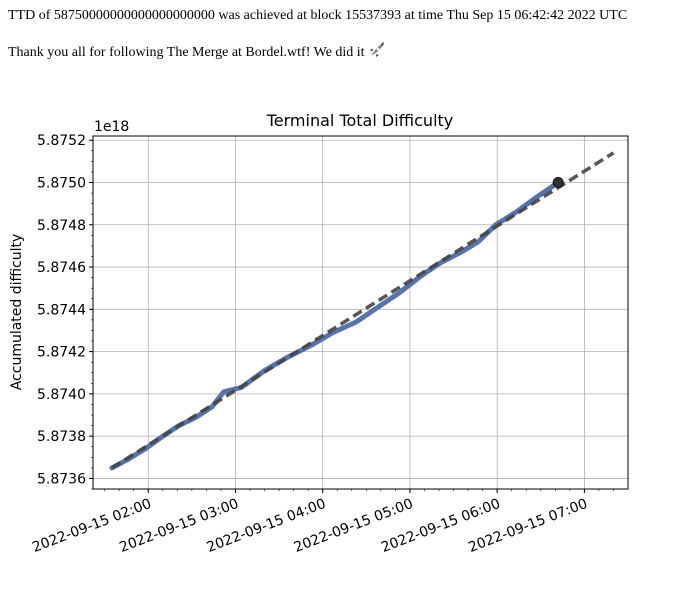 Image resolution: width=674 pixels, height=593 pixels. What do you see at coordinates (61, 479) in the screenshot?
I see `y-tick-label: 5.8736` at bounding box center [61, 479].